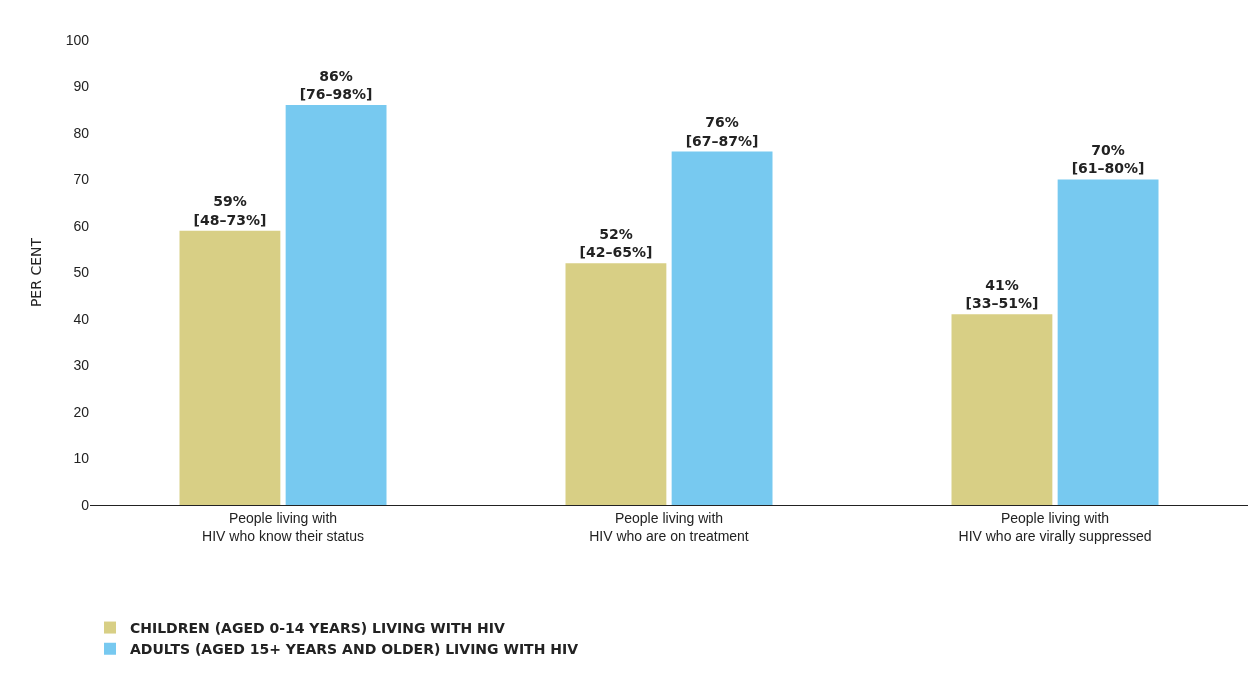 This screenshot has width=1253, height=695. What do you see at coordinates (81, 132) in the screenshot?
I see `y-tick-label: 80` at bounding box center [81, 132].